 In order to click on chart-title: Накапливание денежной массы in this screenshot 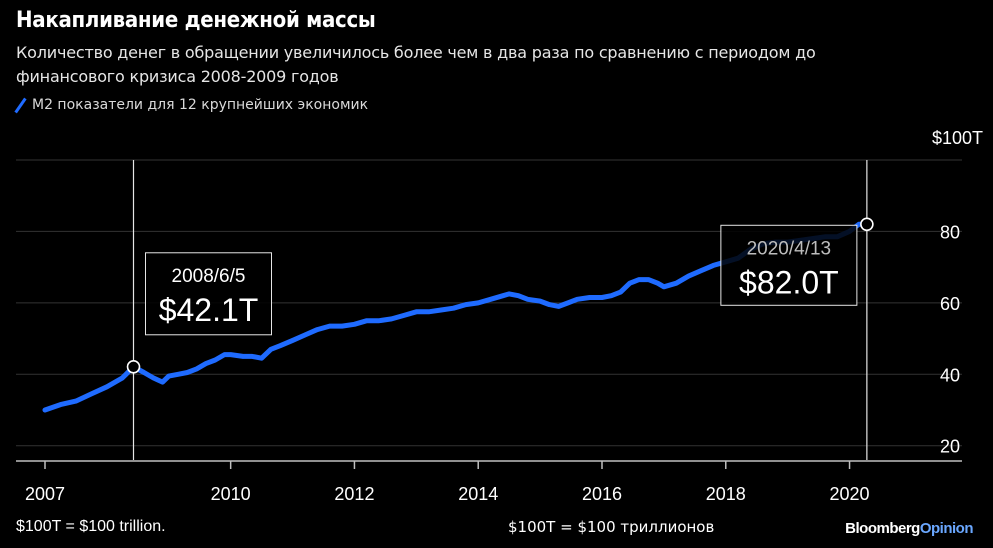, I will do `click(196, 20)`.